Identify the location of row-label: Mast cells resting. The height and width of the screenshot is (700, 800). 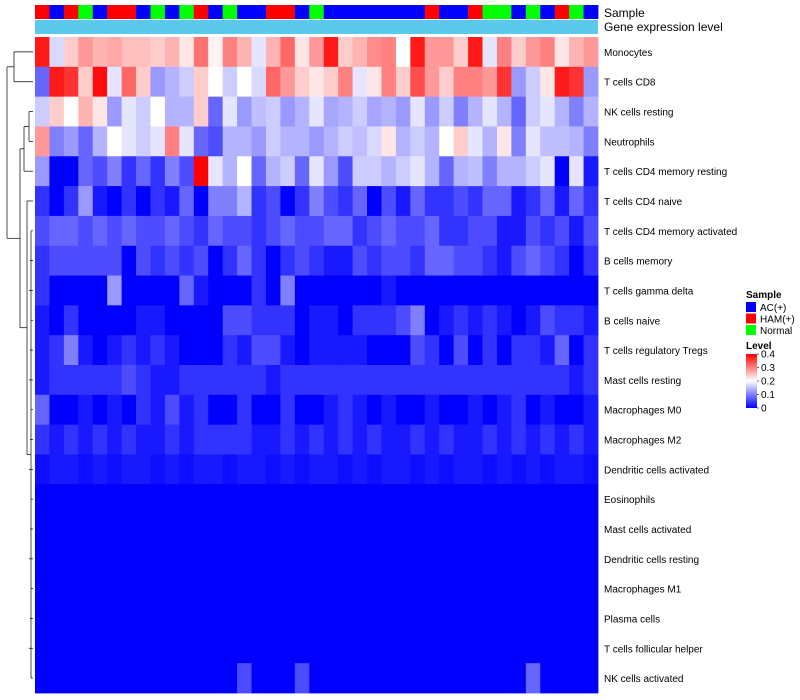
(642, 381).